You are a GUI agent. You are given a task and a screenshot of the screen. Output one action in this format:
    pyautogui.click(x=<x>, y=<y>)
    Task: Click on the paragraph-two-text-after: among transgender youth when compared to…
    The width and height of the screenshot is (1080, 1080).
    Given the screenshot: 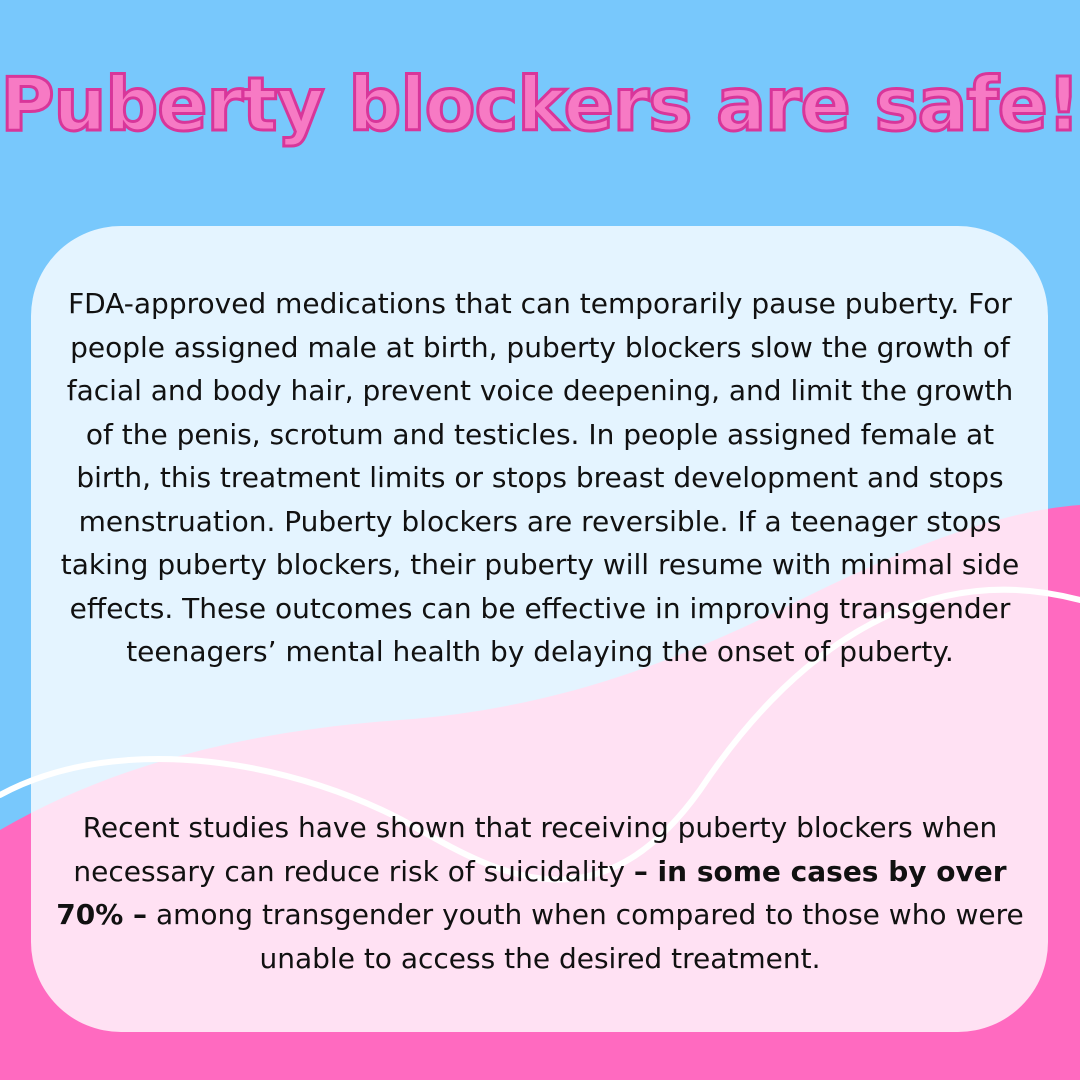 What is the action you would take?
    pyautogui.click(x=585, y=936)
    